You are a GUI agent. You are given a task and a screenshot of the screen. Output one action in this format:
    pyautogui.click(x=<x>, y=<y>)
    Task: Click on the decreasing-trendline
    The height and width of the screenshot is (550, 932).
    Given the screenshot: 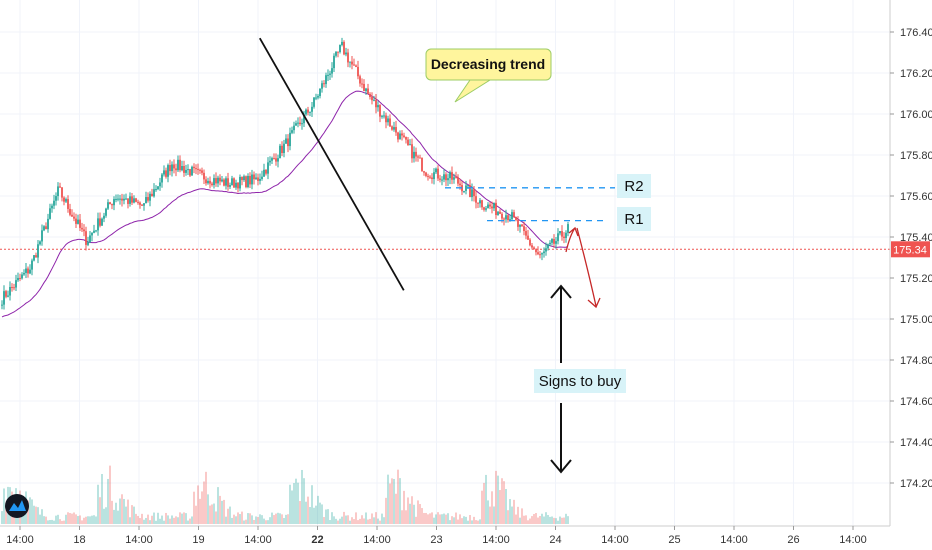 What is the action you would take?
    pyautogui.click(x=332, y=164)
    